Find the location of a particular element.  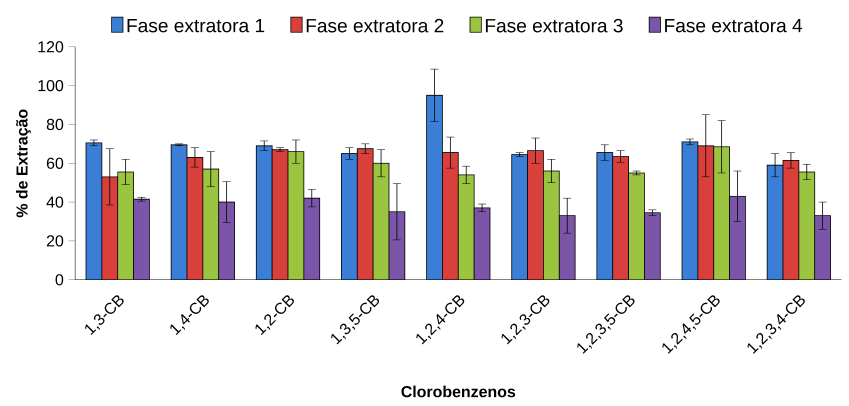

y-tick-label: 0 is located at coordinates (60, 280).